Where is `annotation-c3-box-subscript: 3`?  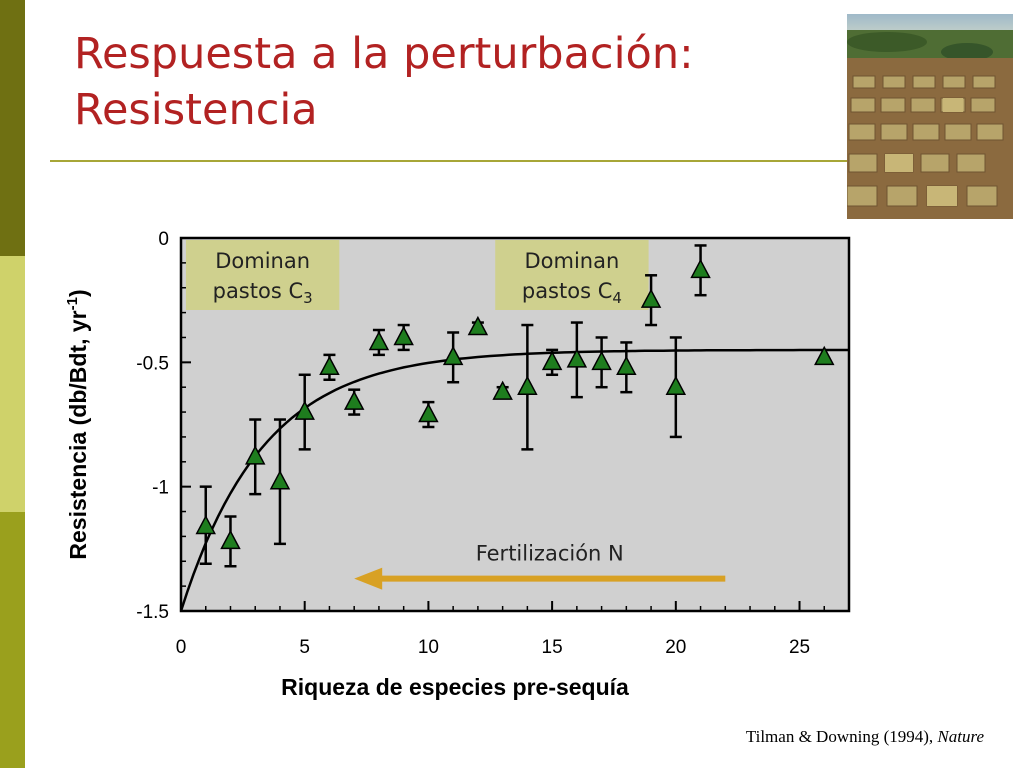 annotation-c3-box-subscript: 3 is located at coordinates (308, 298).